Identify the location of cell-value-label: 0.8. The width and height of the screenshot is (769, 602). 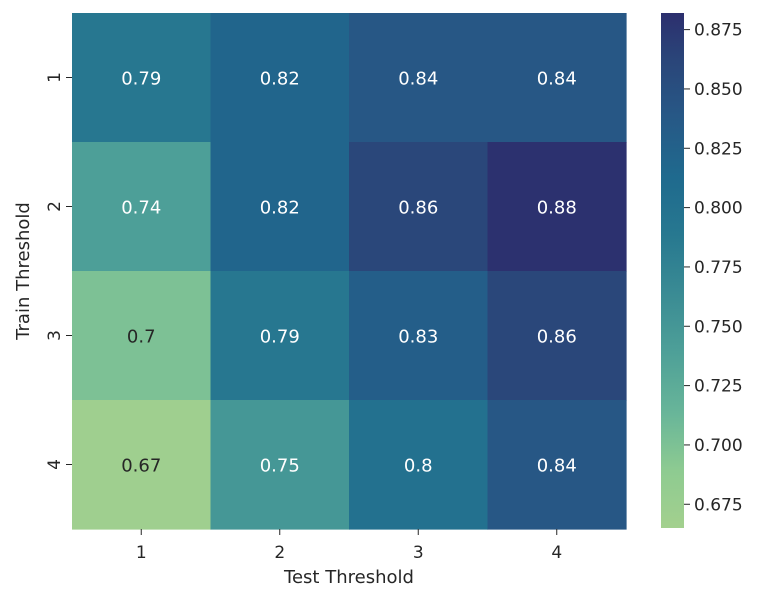
(418, 466).